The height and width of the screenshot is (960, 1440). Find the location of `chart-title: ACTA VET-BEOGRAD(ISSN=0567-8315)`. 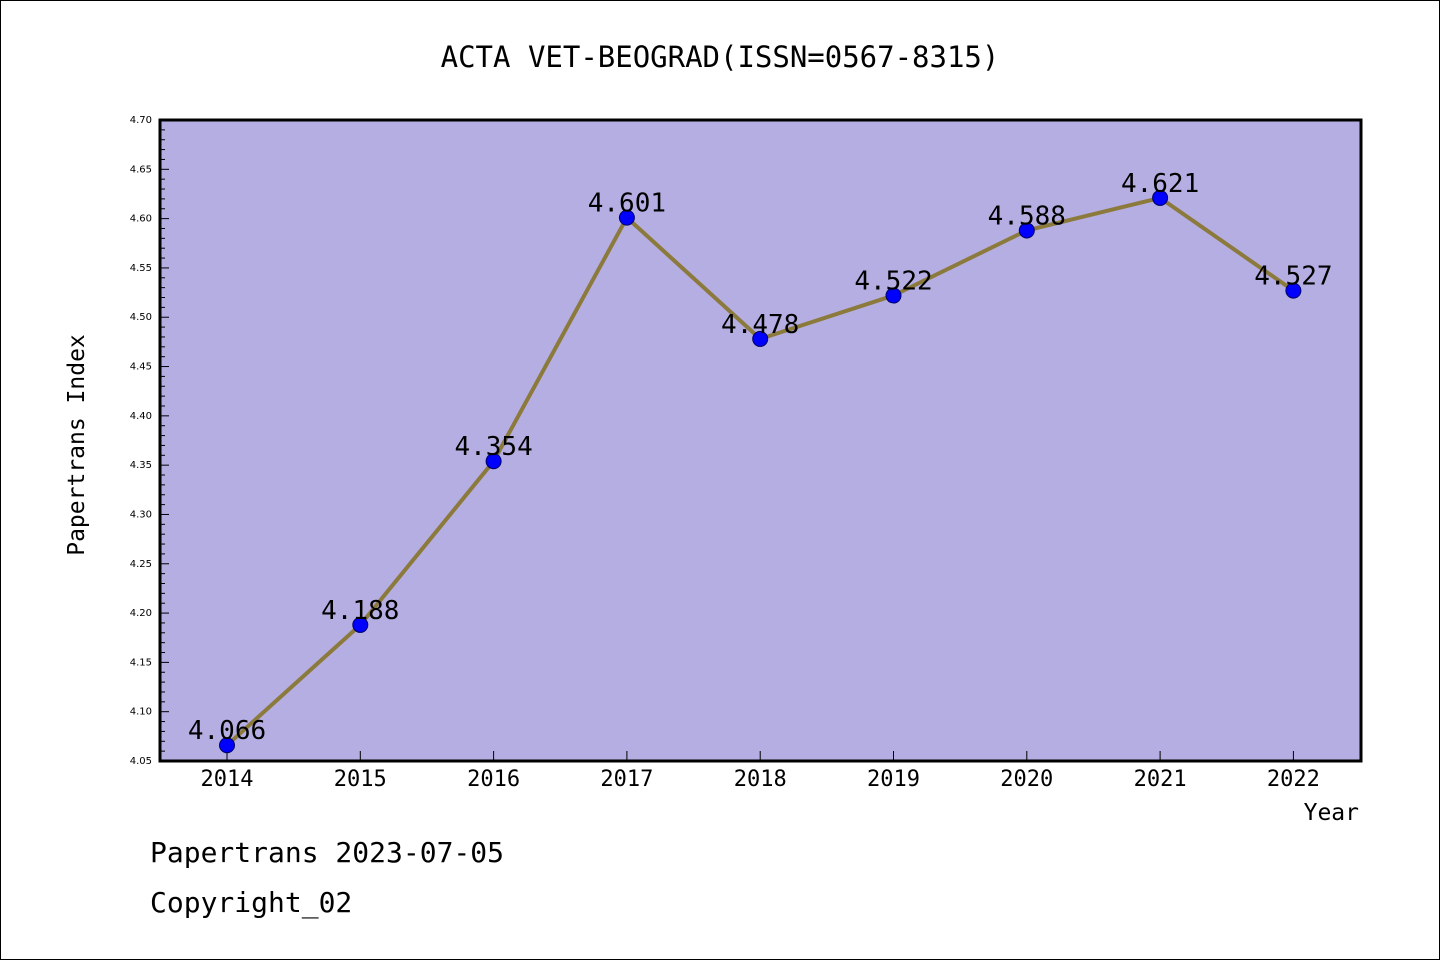

chart-title: ACTA VET-BEOGRAD(ISSN=0567-8315) is located at coordinates (720, 57).